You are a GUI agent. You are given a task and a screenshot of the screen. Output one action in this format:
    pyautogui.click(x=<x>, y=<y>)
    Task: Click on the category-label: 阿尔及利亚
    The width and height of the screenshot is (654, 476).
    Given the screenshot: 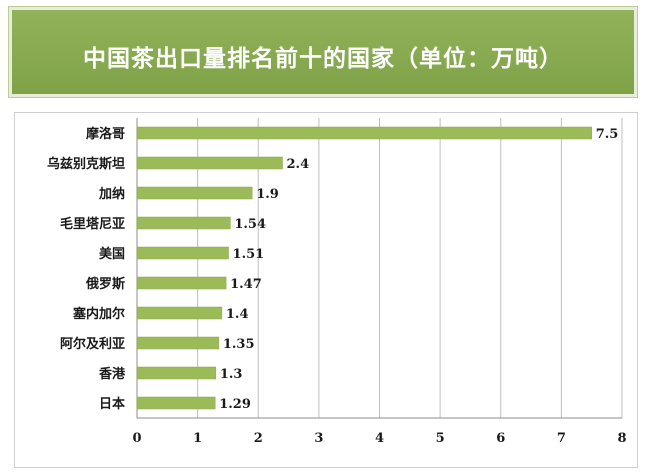 What is the action you would take?
    pyautogui.click(x=92, y=344)
    